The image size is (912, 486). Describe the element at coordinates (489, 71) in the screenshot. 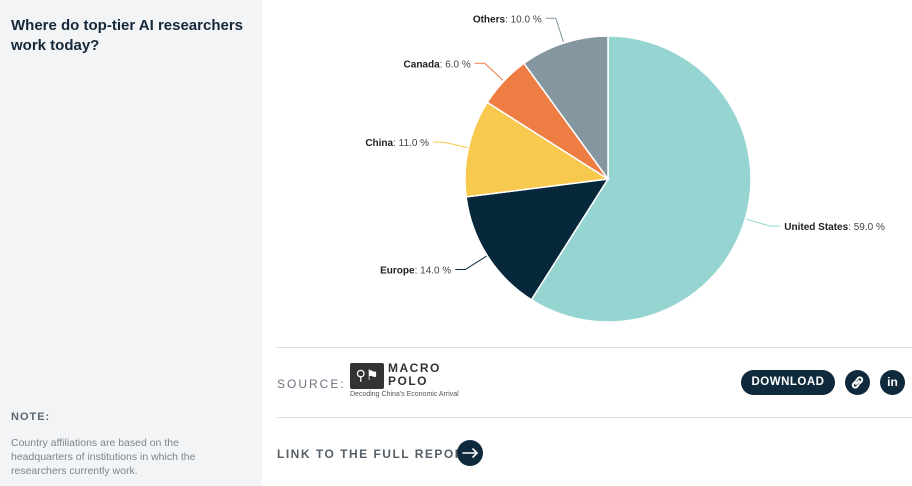

I see `pie-connector-canada` at that location.